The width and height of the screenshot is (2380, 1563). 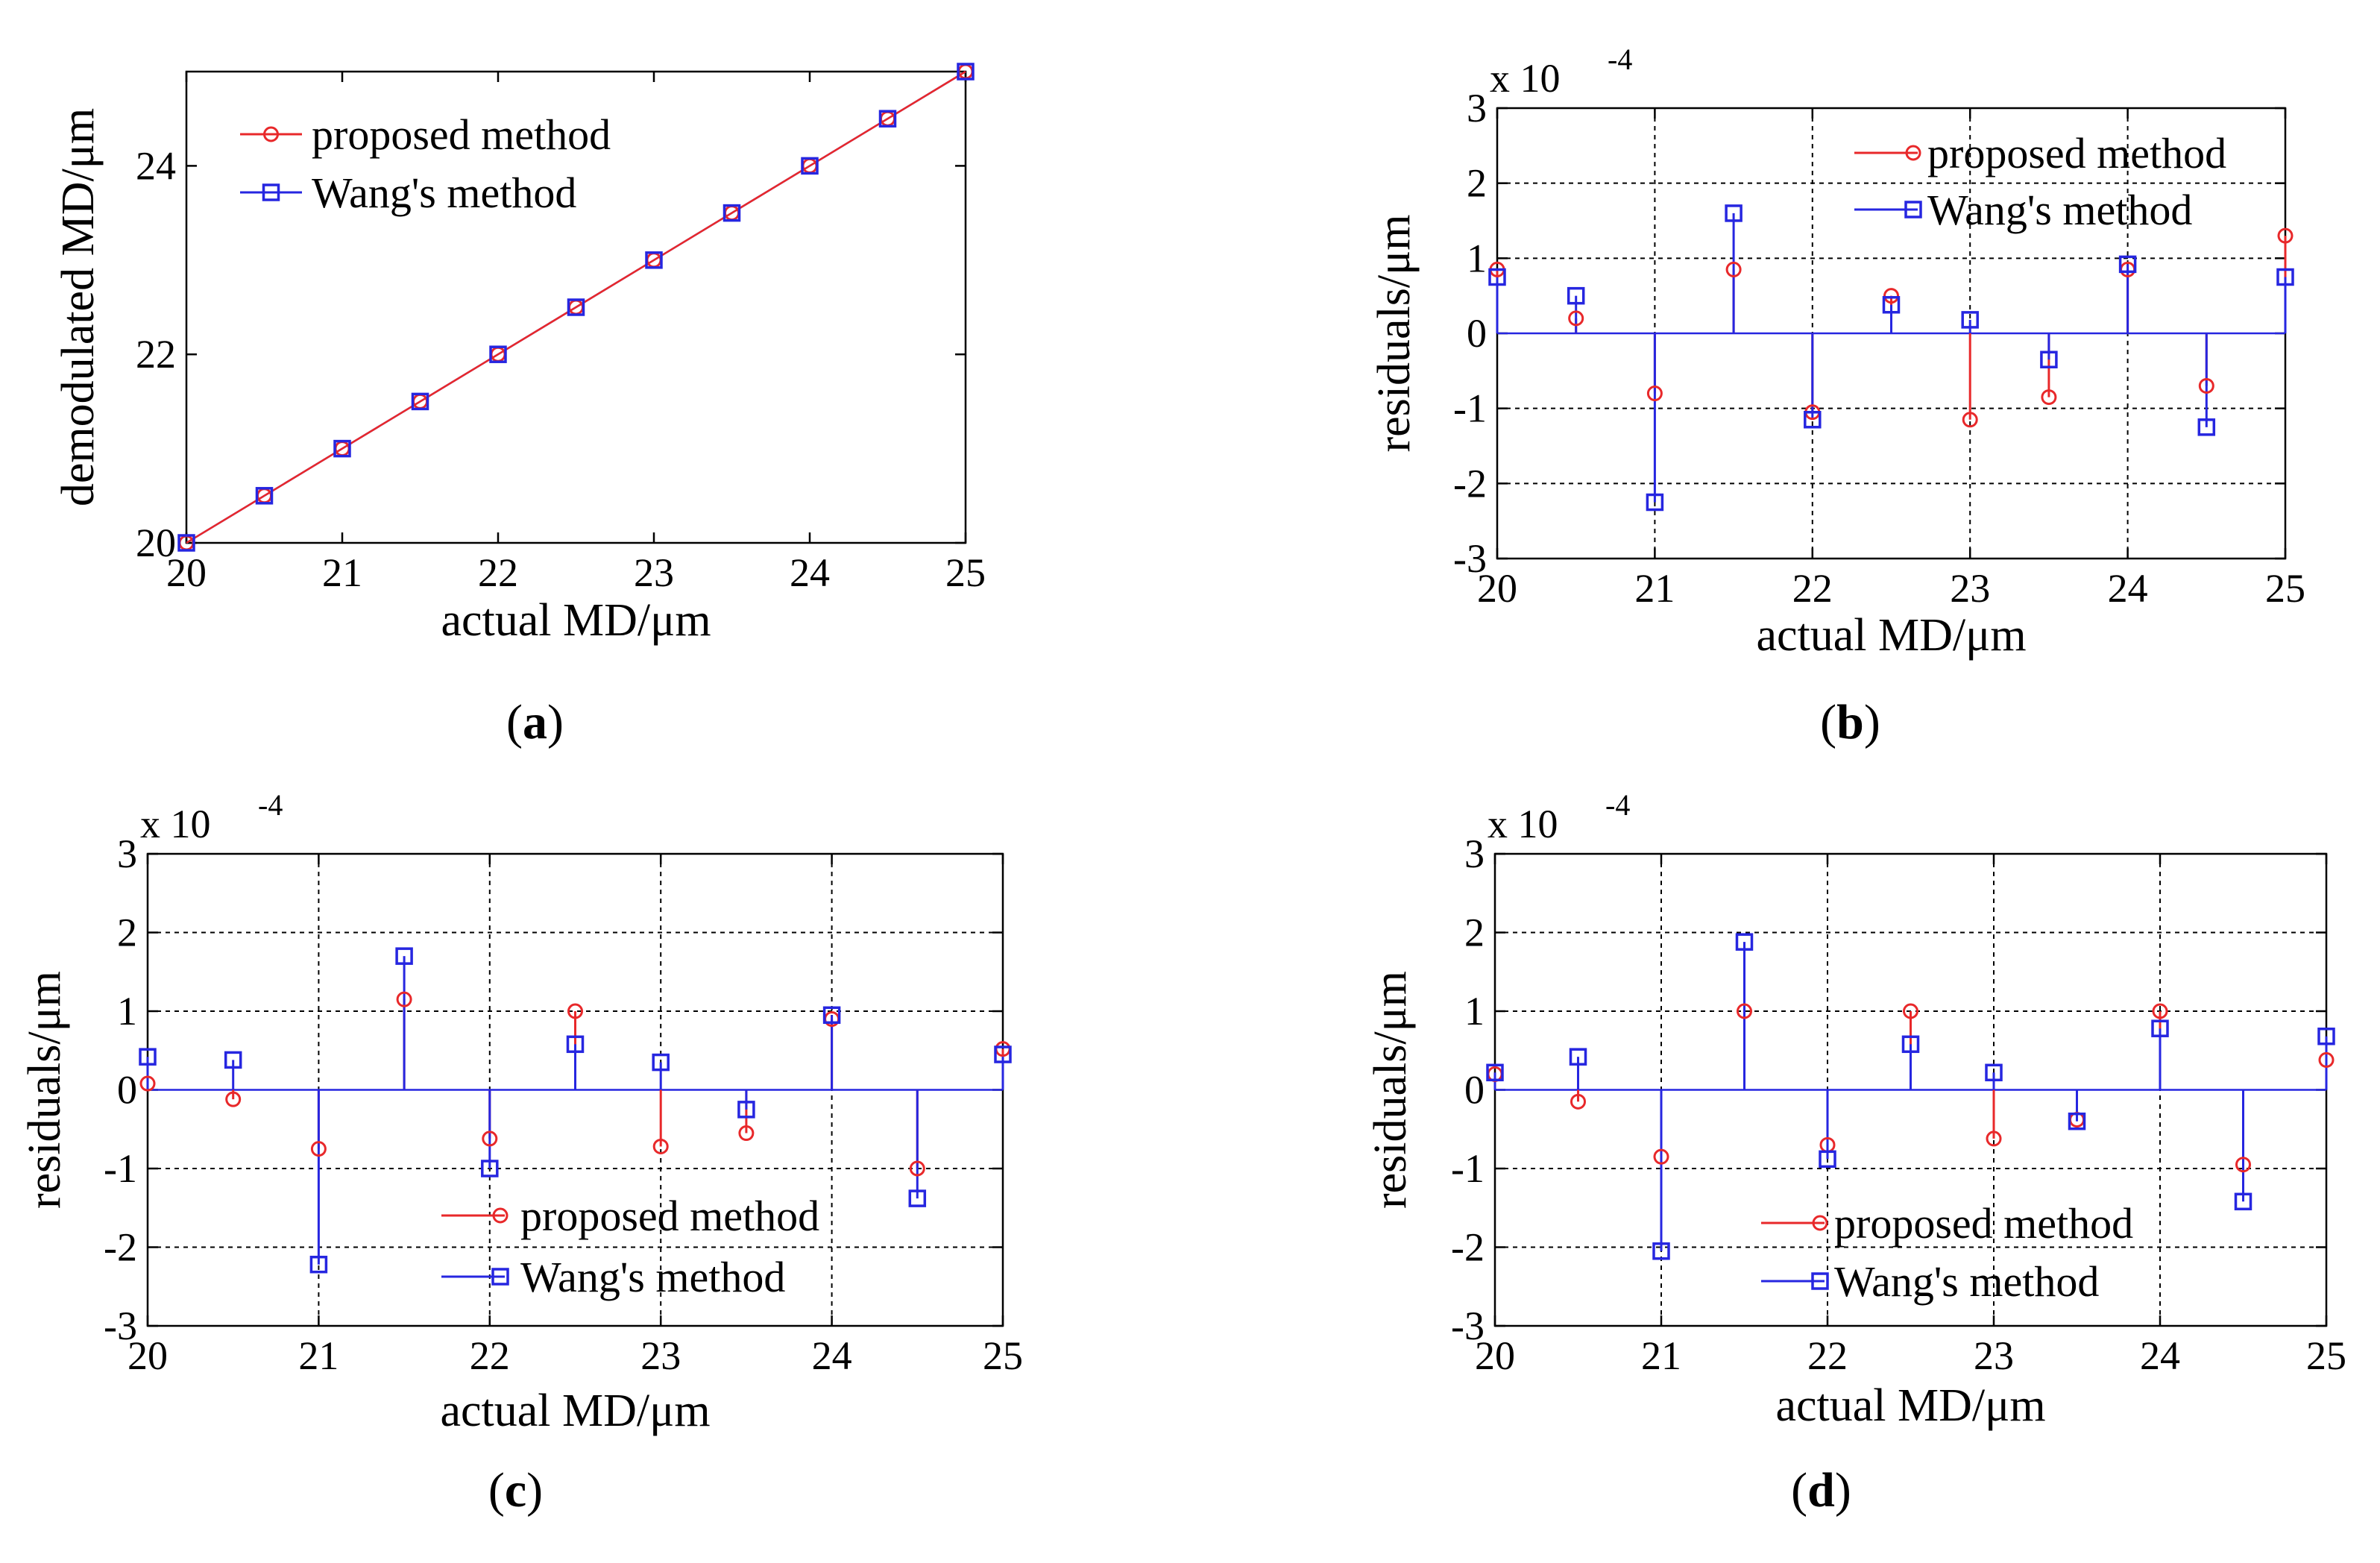 What do you see at coordinates (515, 1490) in the screenshot?
I see `panel-label: (c)` at bounding box center [515, 1490].